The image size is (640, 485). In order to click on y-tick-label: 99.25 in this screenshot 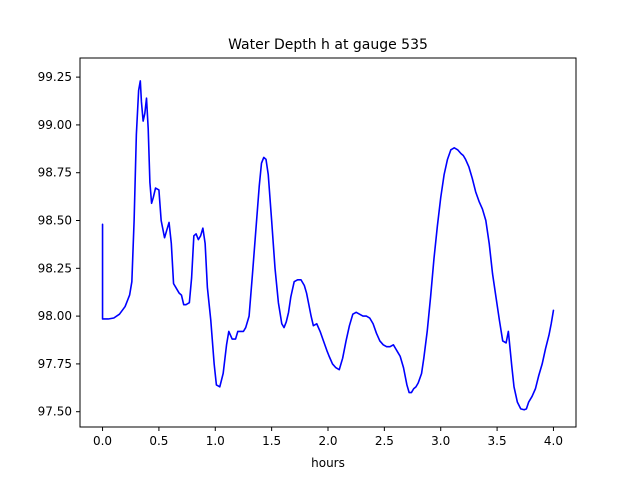, I will do `click(55, 77)`.